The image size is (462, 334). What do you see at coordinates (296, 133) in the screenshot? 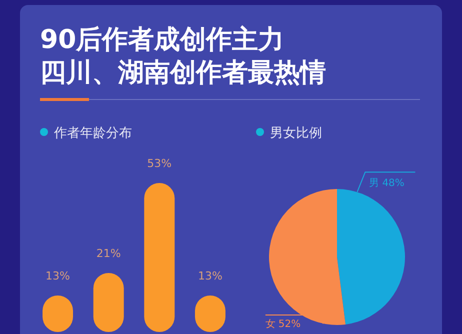
I see `chart-title: 男女比例` at bounding box center [296, 133].